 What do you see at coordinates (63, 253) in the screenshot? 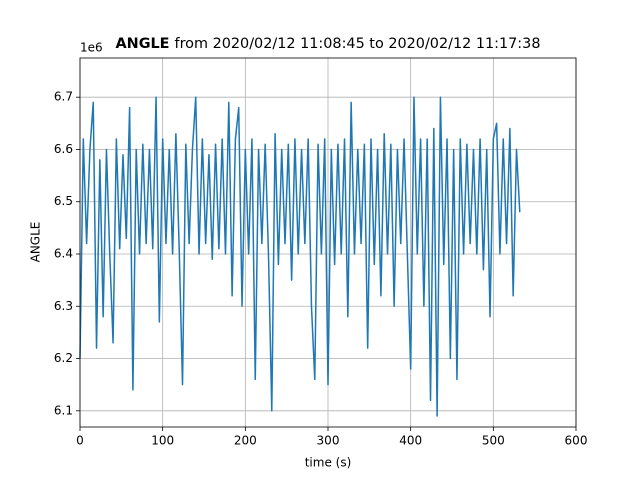
I see `y-tick-label: 6.4` at bounding box center [63, 253].